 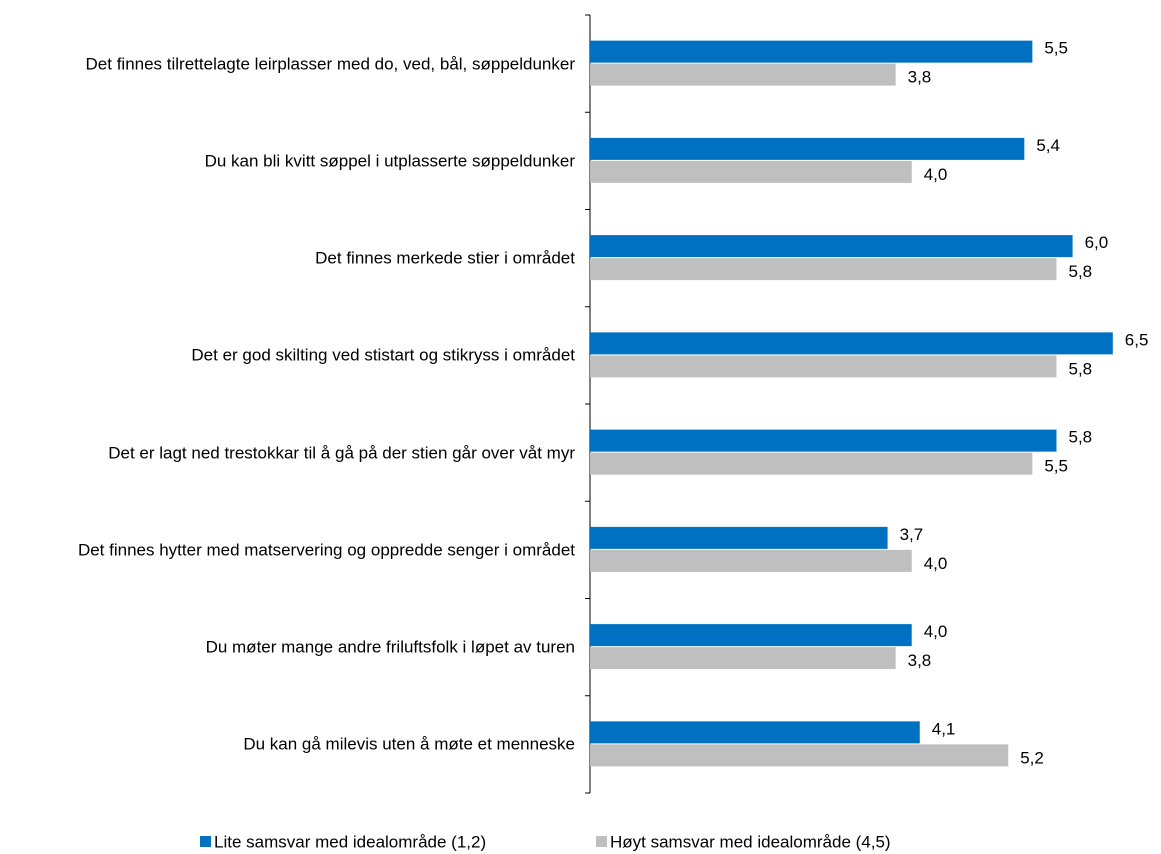 What do you see at coordinates (445, 258) in the screenshot?
I see `category-label: Det finnes merkede stier i området` at bounding box center [445, 258].